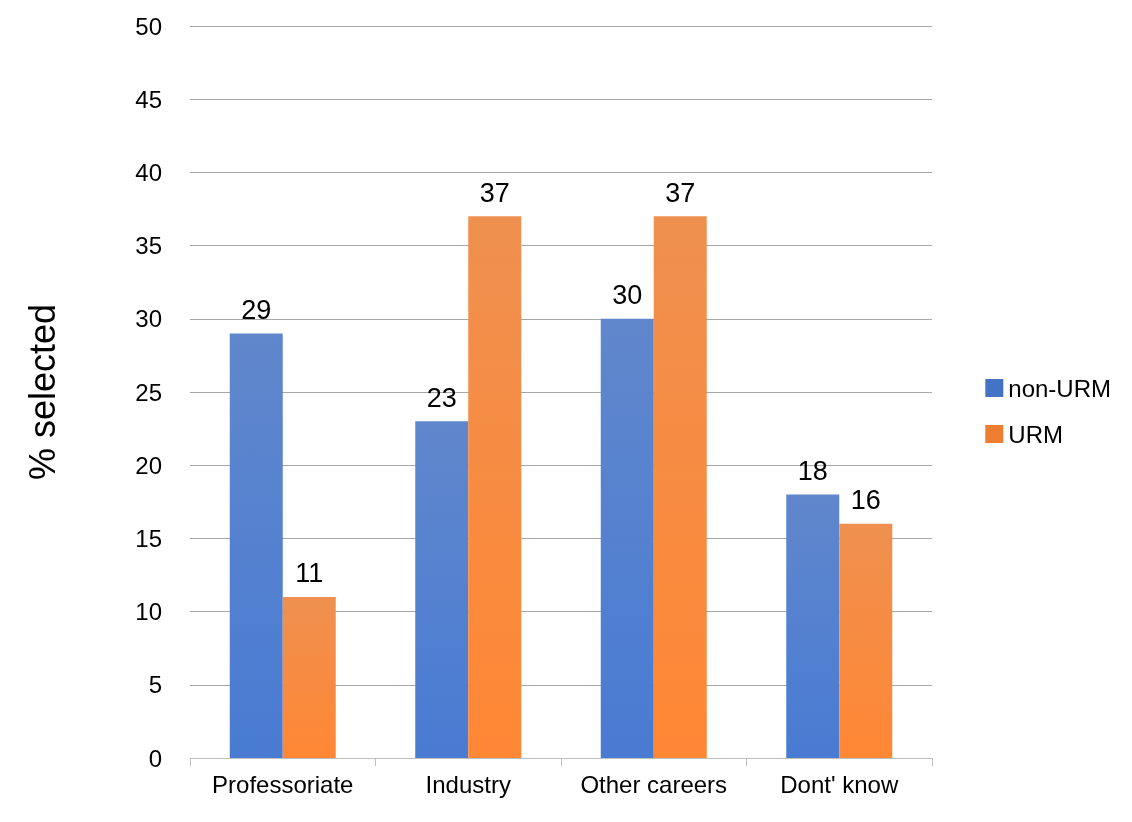  What do you see at coordinates (812, 470) in the screenshot?
I see `data-label: 18` at bounding box center [812, 470].